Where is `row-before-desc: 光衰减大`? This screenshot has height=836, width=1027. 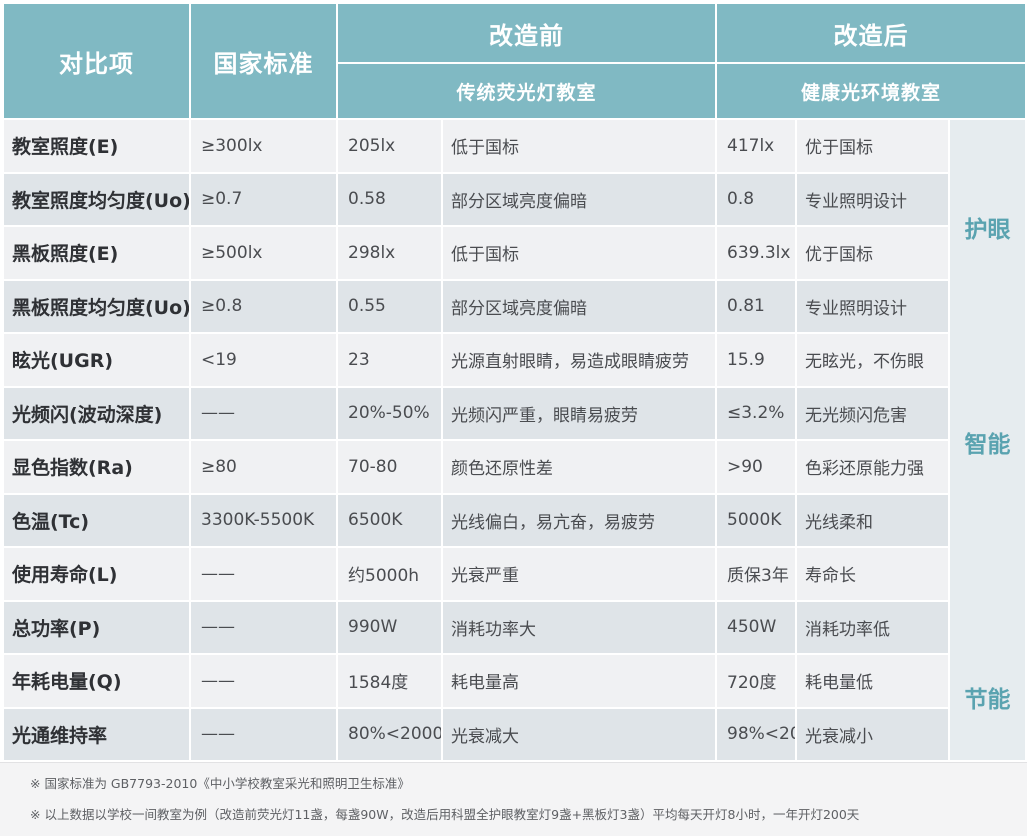
row-before-desc: 光衰减大 is located at coordinates (579, 734).